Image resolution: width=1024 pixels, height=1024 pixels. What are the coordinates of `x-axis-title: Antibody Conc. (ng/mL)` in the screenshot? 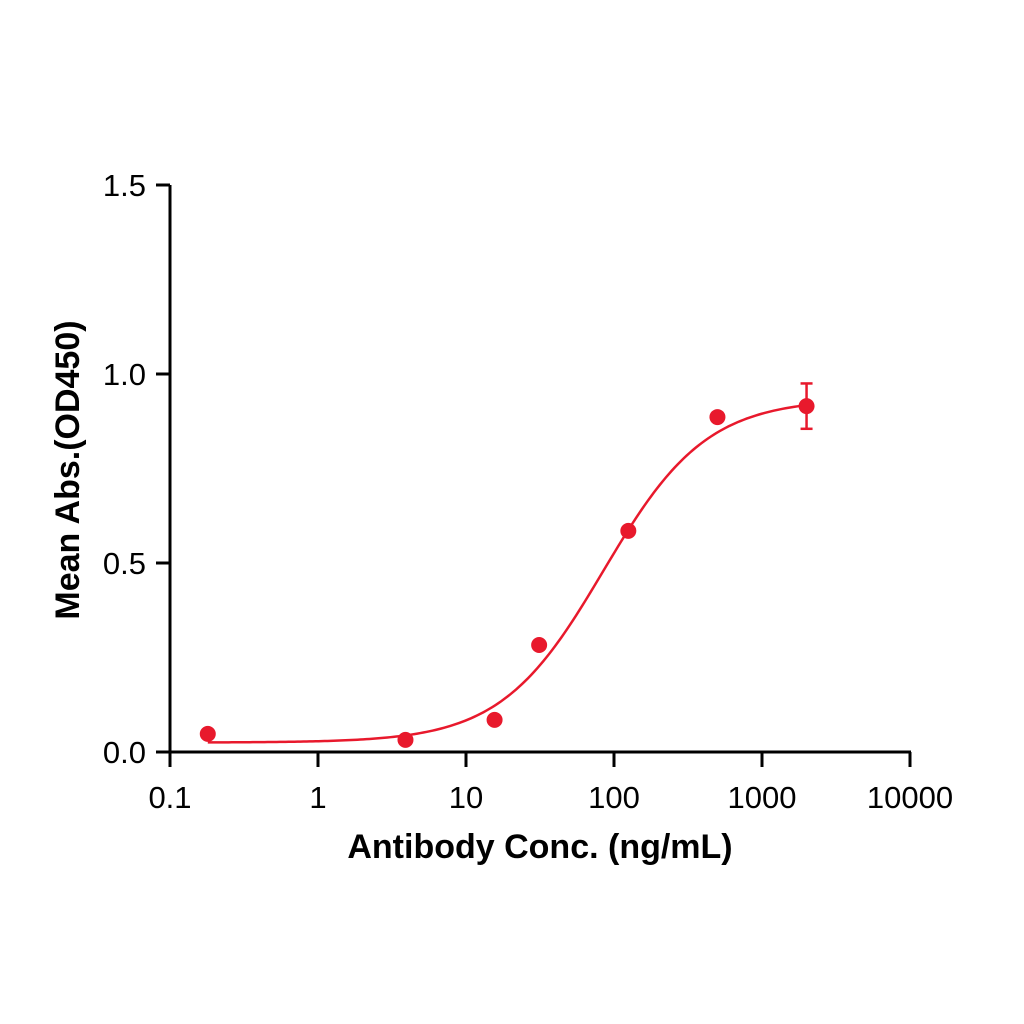 It's located at (539, 847).